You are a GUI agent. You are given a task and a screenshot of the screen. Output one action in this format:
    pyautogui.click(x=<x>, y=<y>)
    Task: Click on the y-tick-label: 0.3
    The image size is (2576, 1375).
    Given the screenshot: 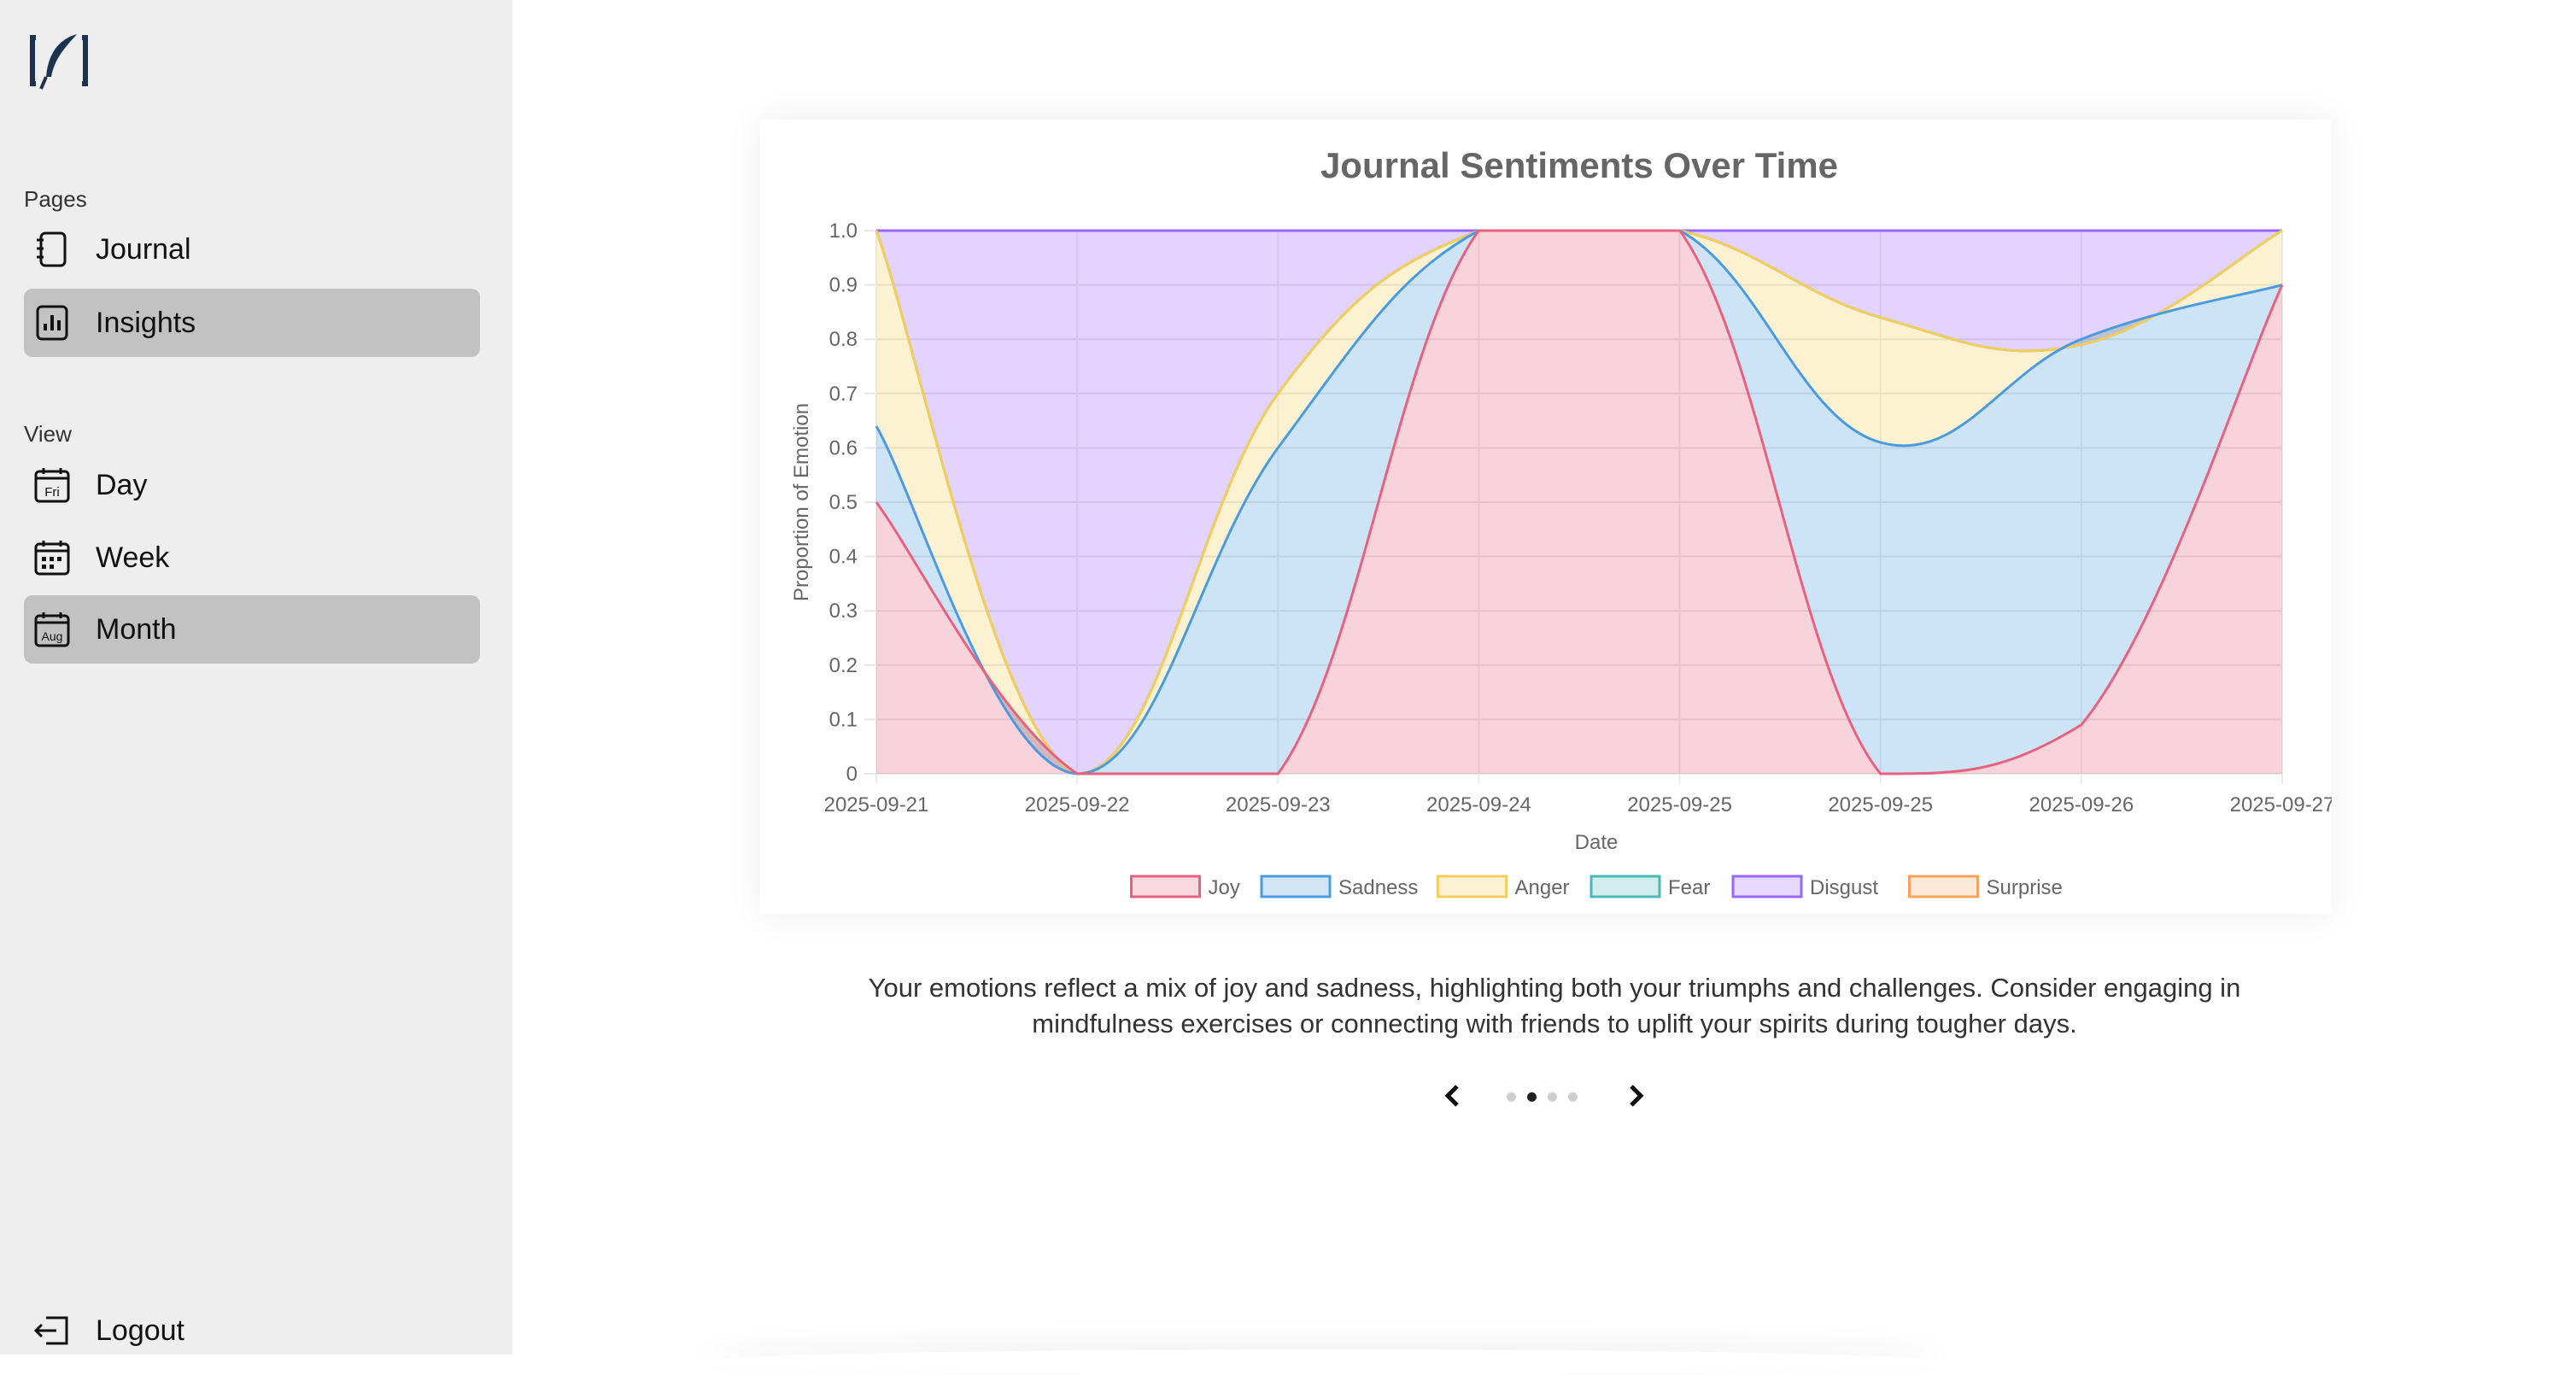 What is the action you would take?
    pyautogui.click(x=843, y=611)
    